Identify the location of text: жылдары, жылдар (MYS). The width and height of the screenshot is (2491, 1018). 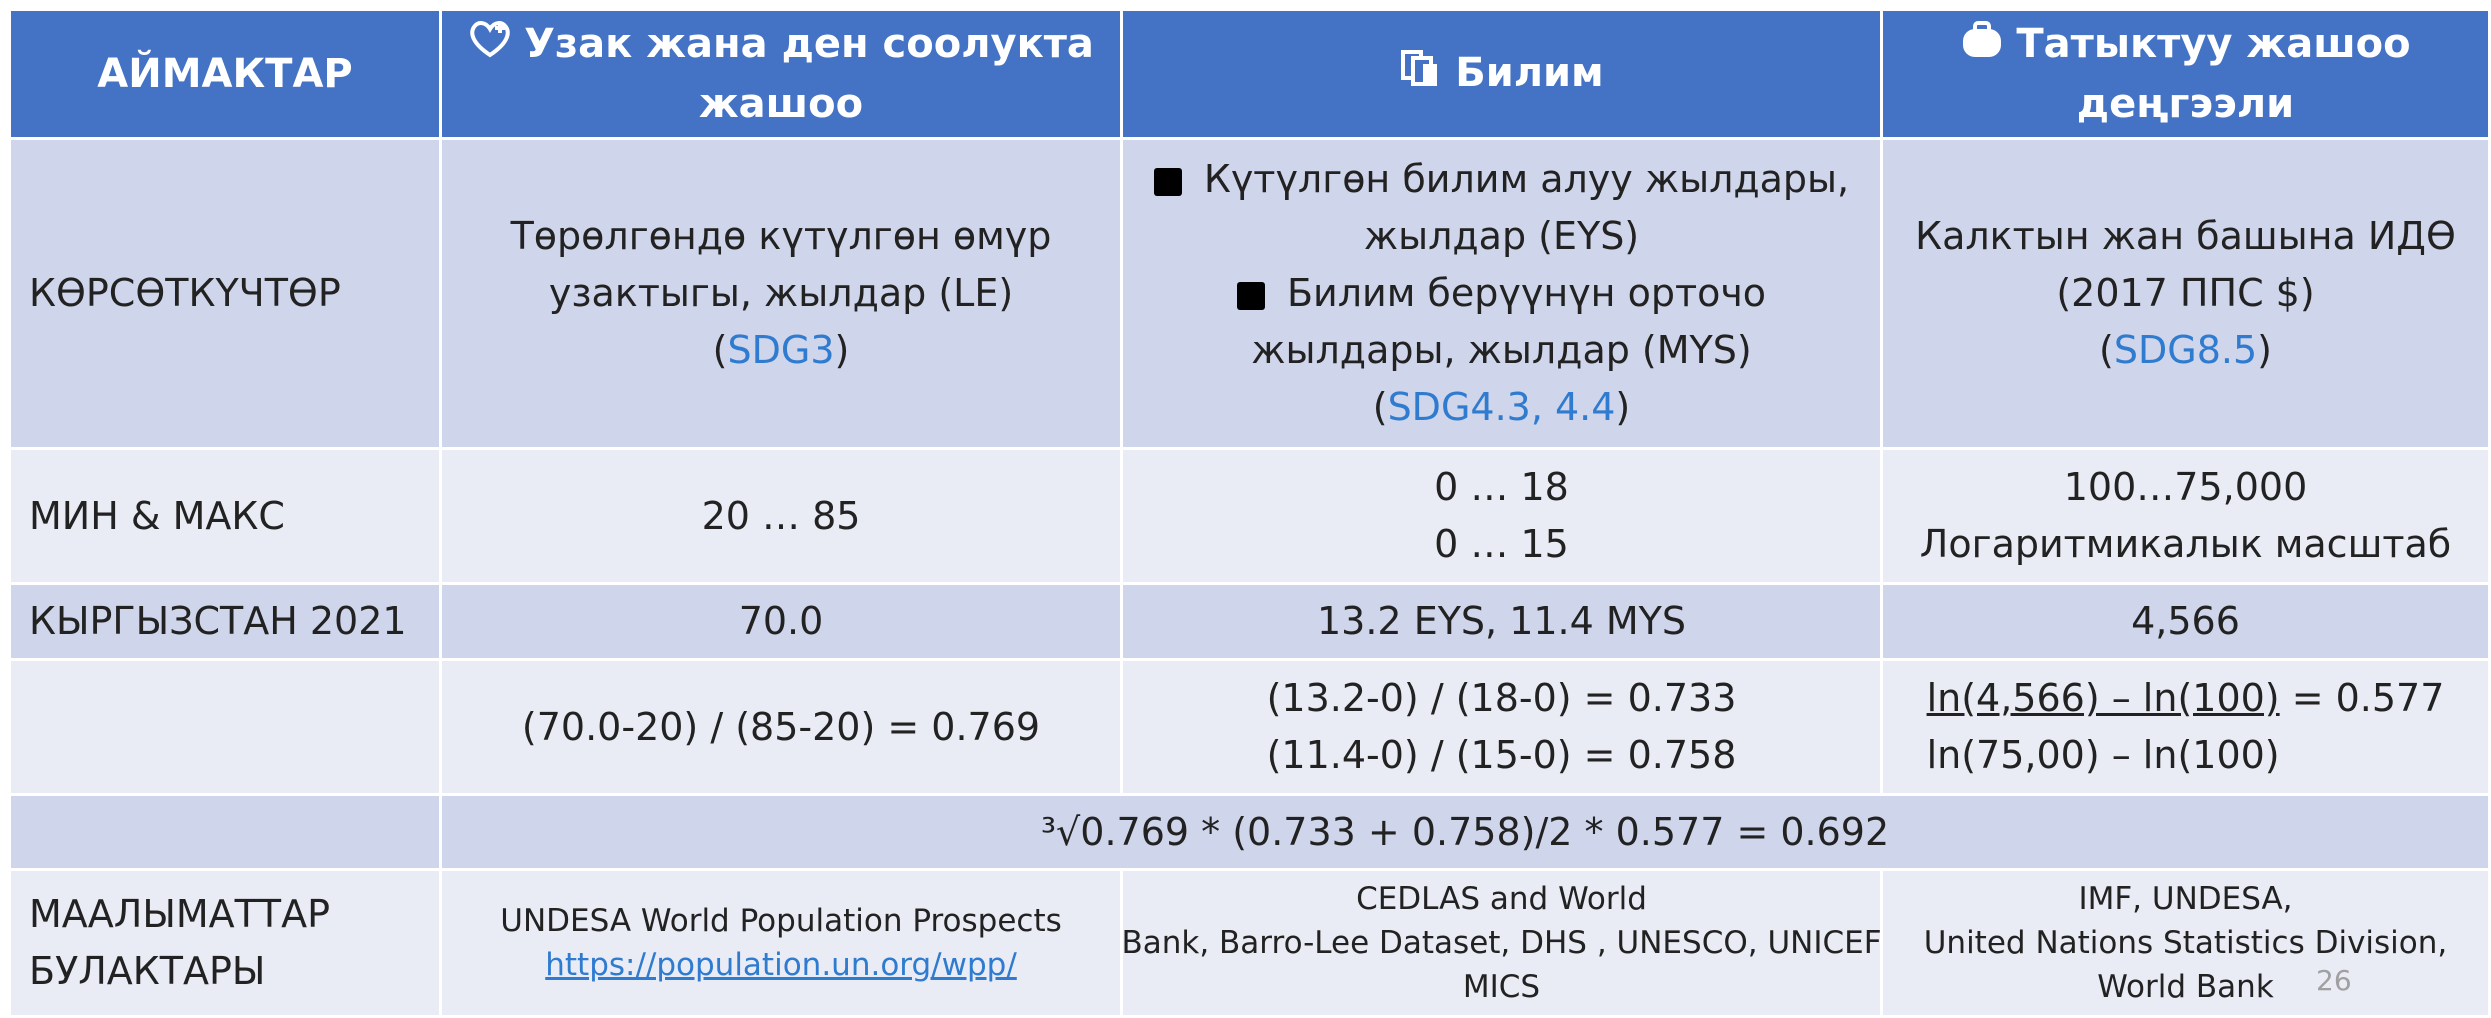
(1501, 350).